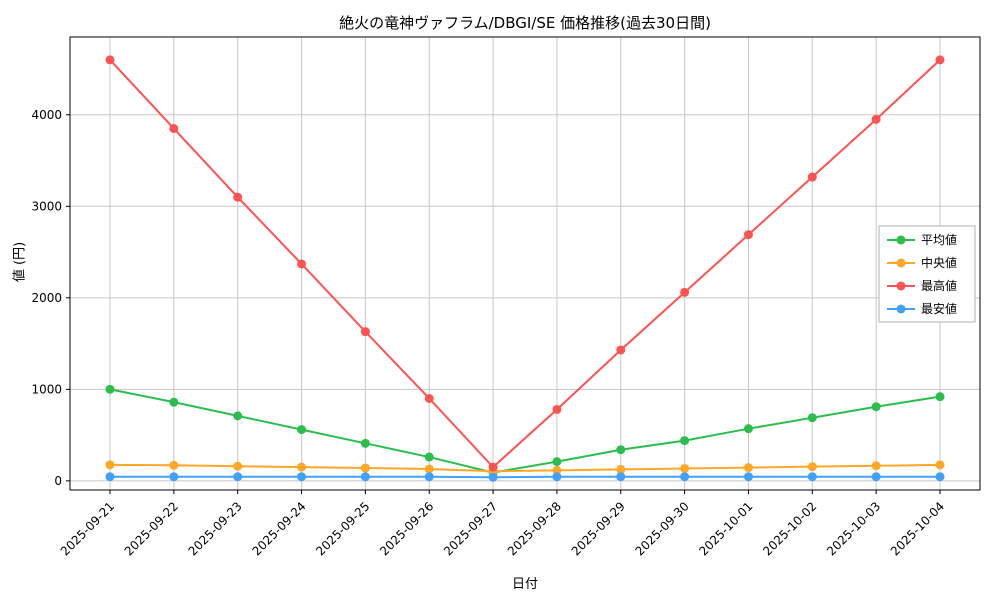 Image resolution: width=1000 pixels, height=600 pixels. I want to click on x-tick-label: 2025-09-30, so click(662, 528).